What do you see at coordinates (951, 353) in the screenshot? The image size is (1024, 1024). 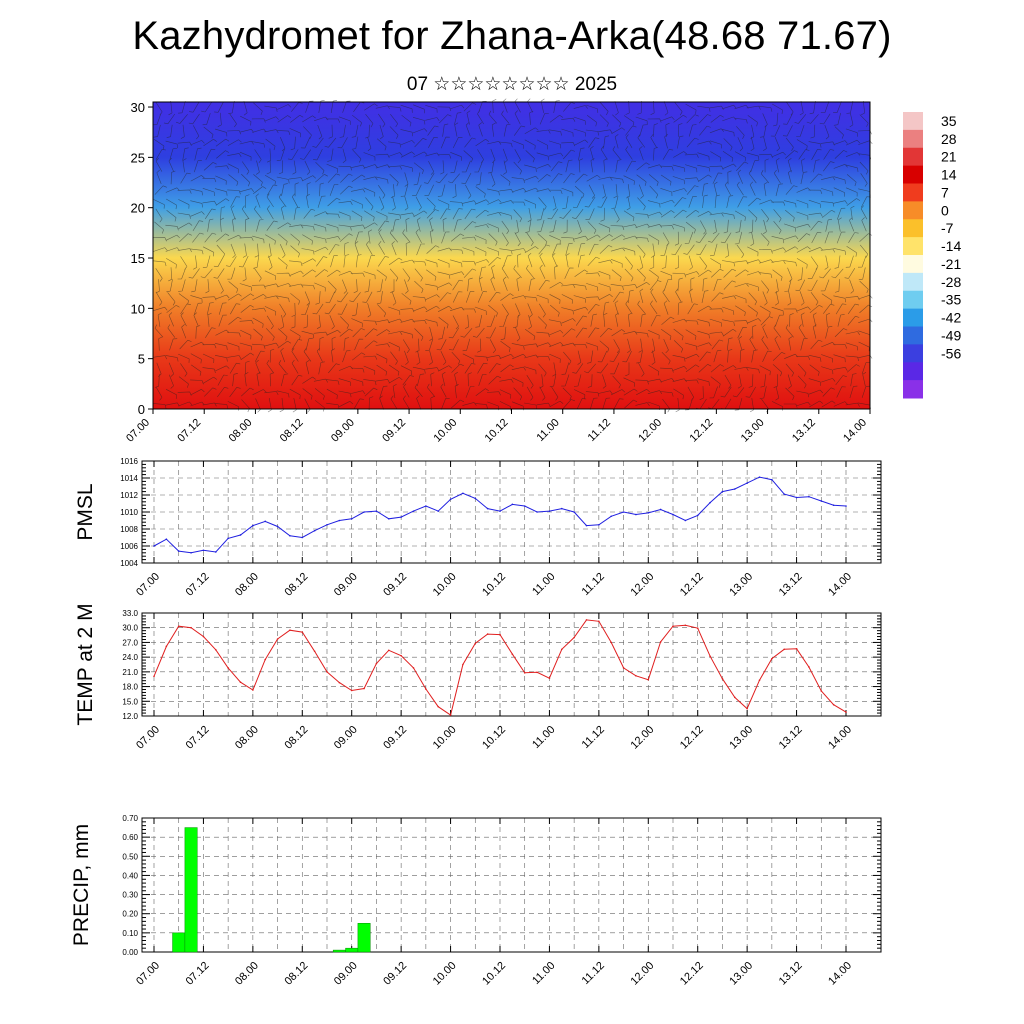 I see `colorbar-label: -56` at bounding box center [951, 353].